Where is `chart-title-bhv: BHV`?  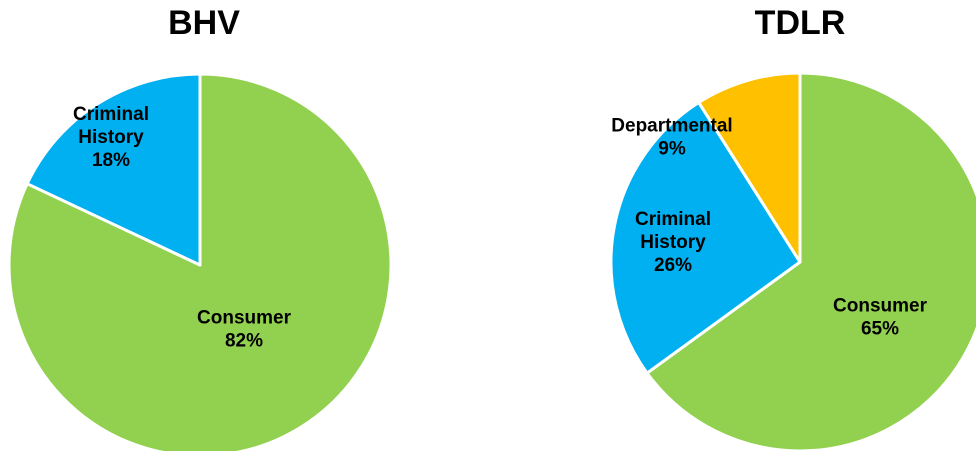 chart-title-bhv: BHV is located at coordinates (204, 23).